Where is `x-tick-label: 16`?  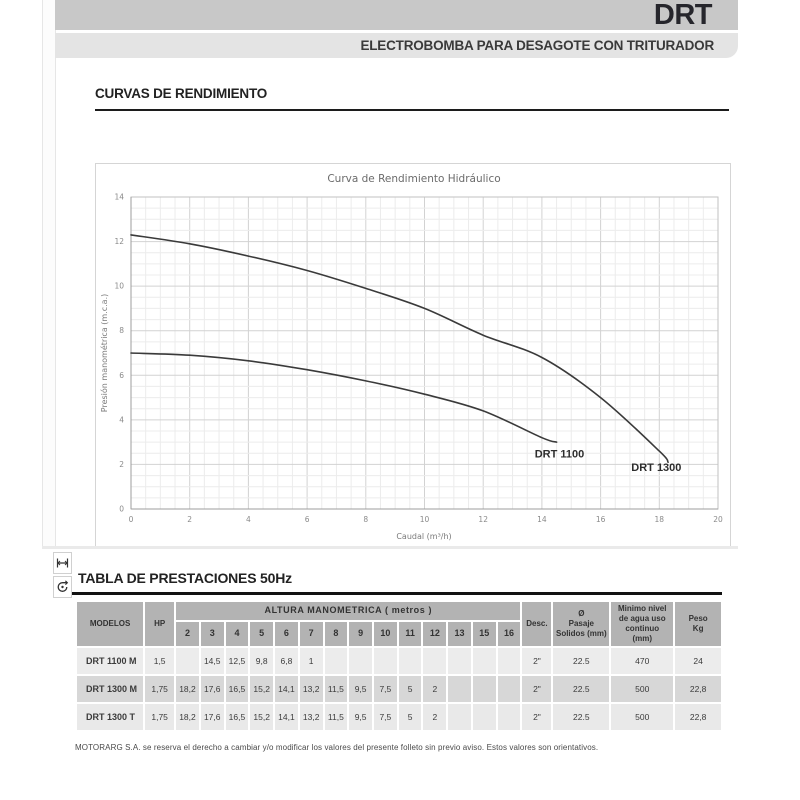
x-tick-label: 16 is located at coordinates (601, 519).